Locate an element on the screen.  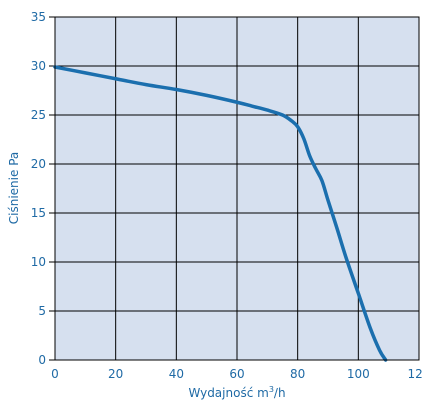
x-tick-label: 80 is located at coordinates (297, 374).